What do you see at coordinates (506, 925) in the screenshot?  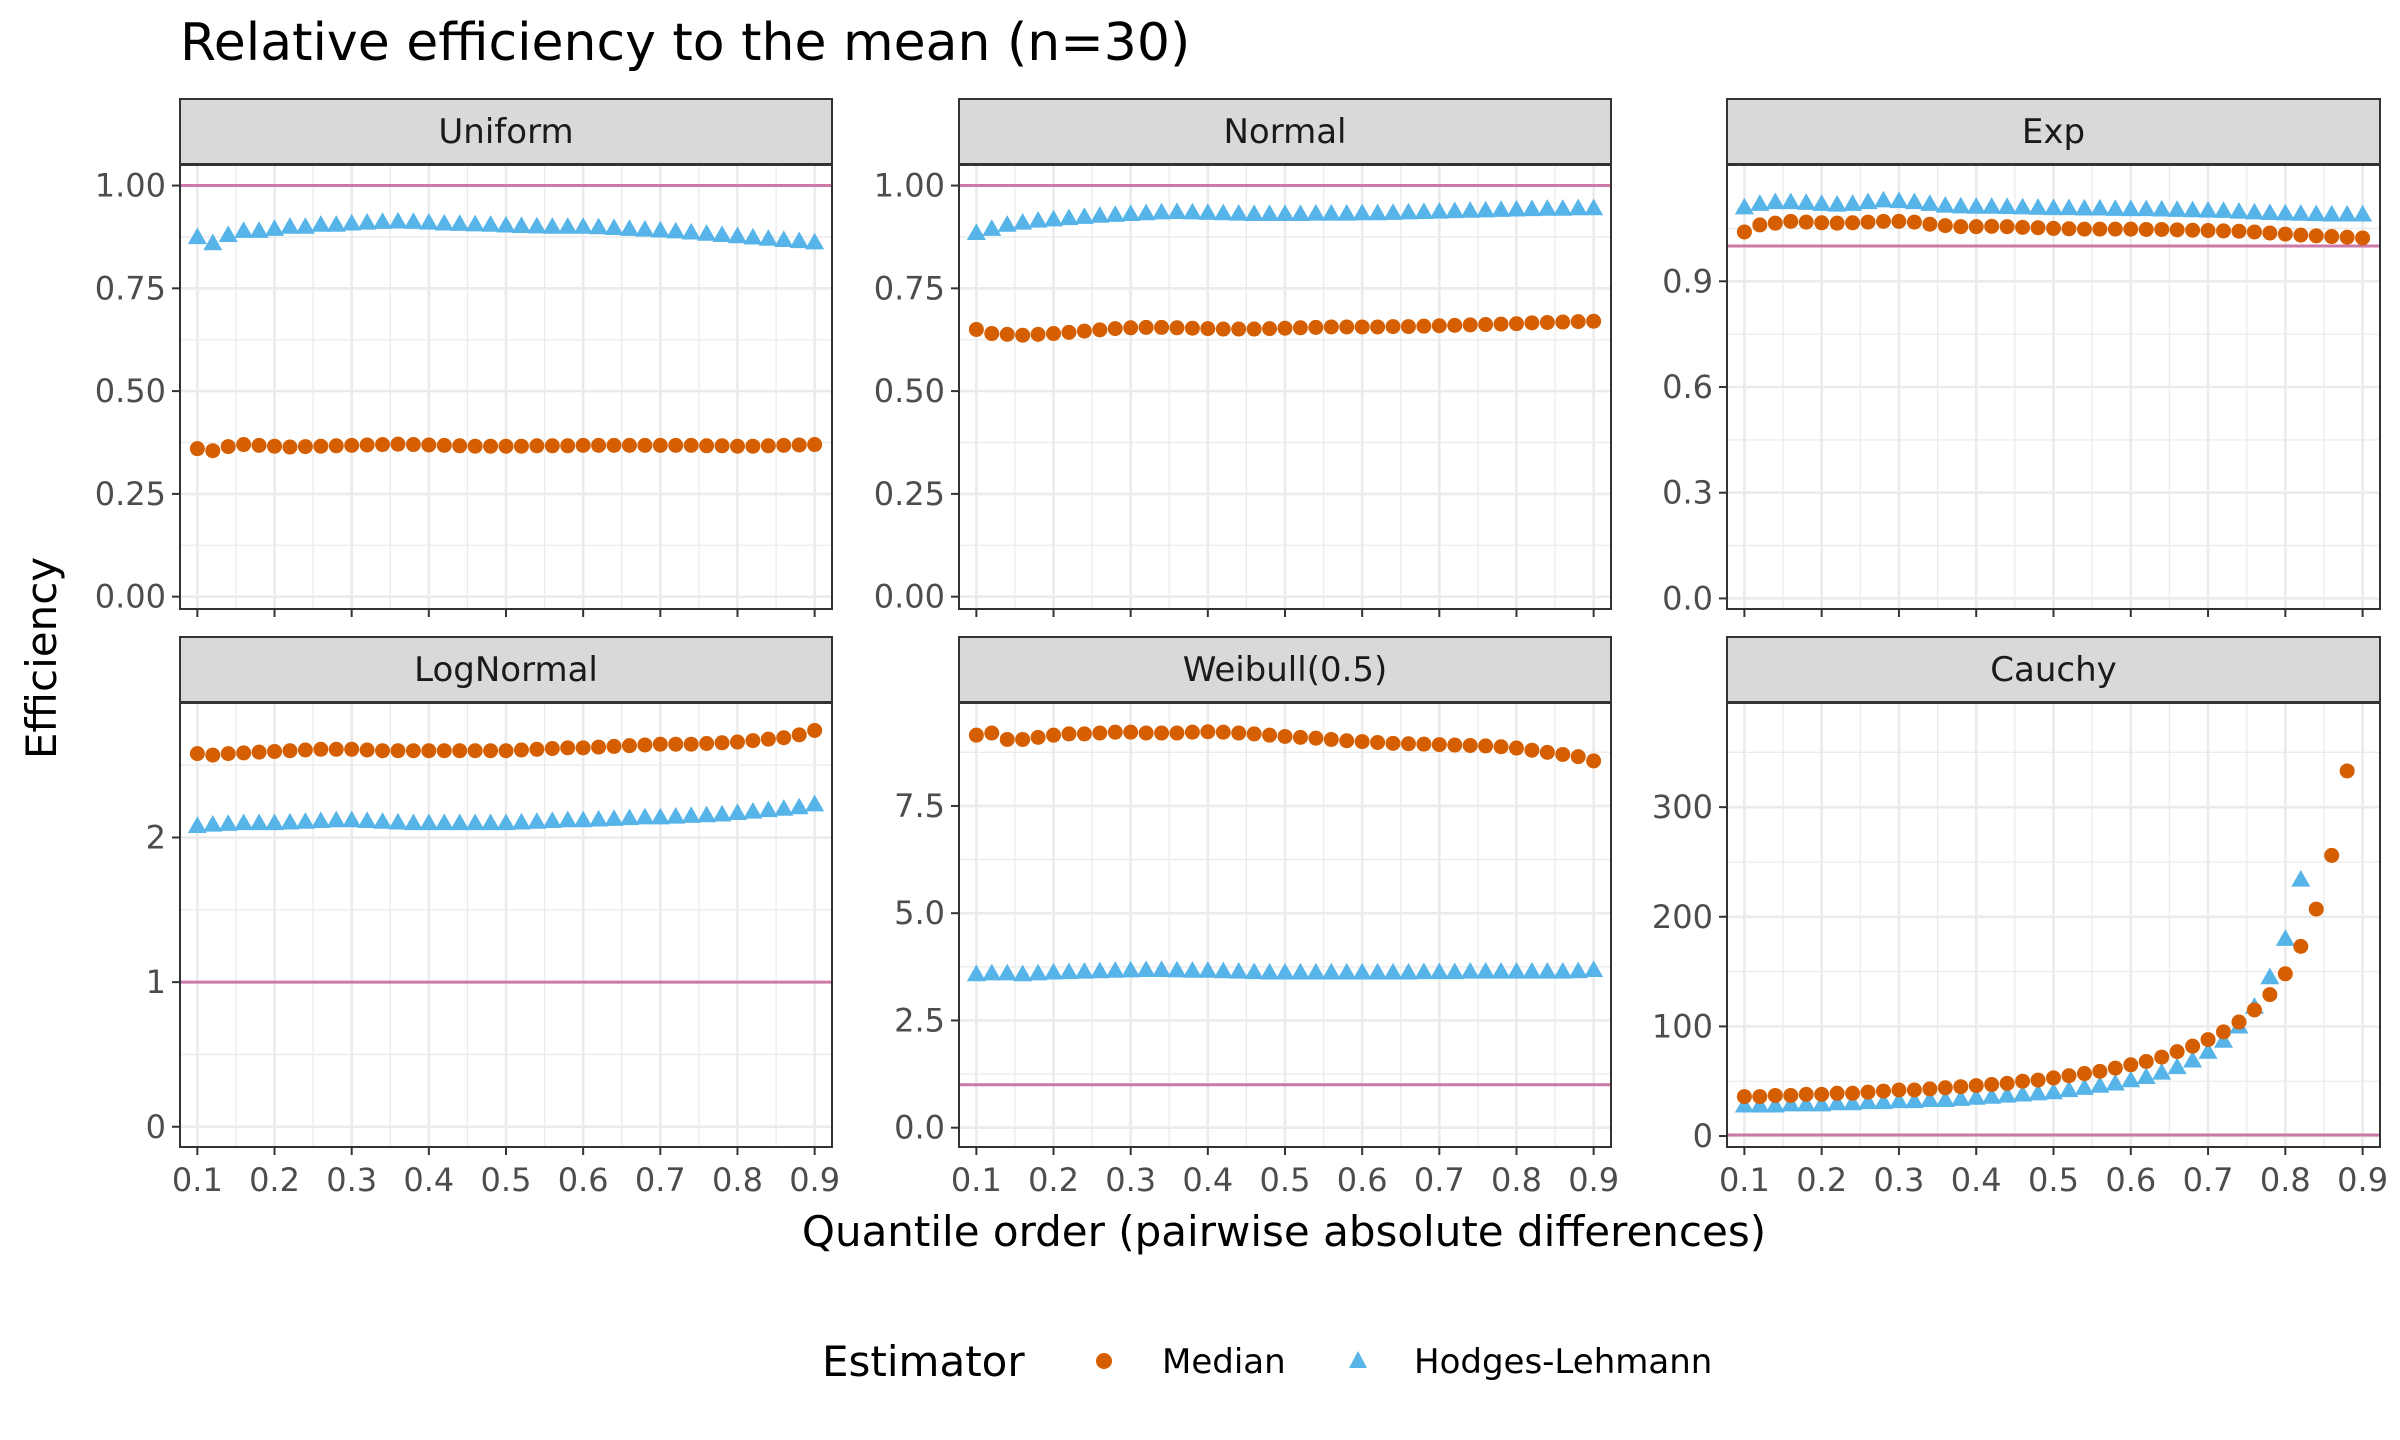 I see `gridlines-lognormal` at bounding box center [506, 925].